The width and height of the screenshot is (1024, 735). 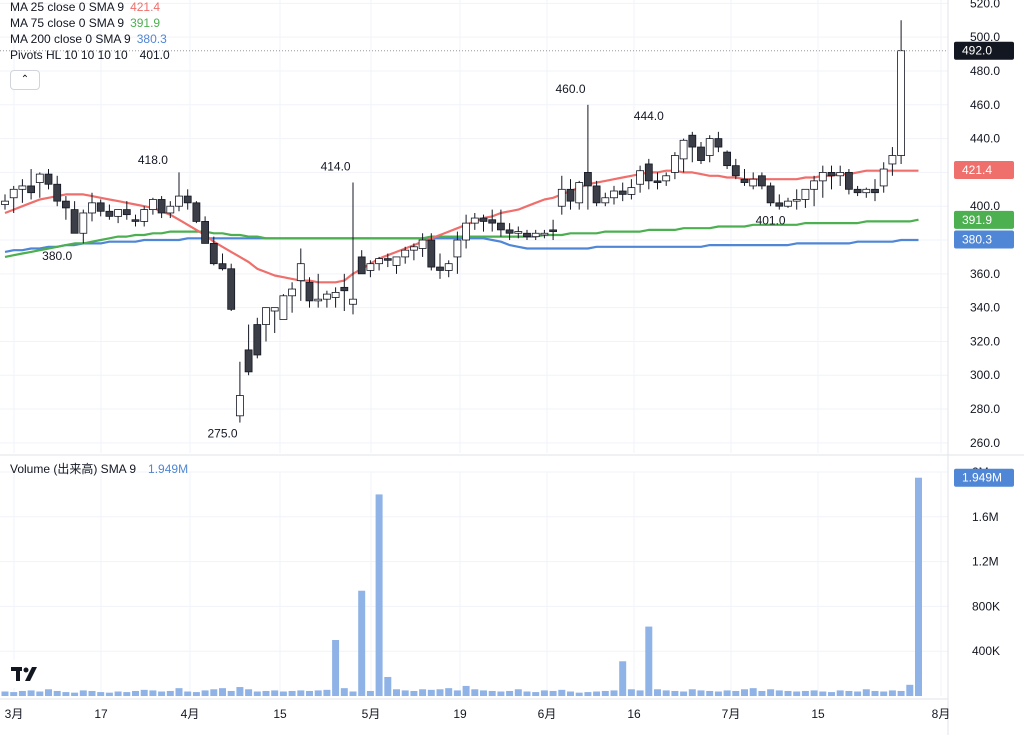 I want to click on price-tick-label: 440.0, so click(x=985, y=139).